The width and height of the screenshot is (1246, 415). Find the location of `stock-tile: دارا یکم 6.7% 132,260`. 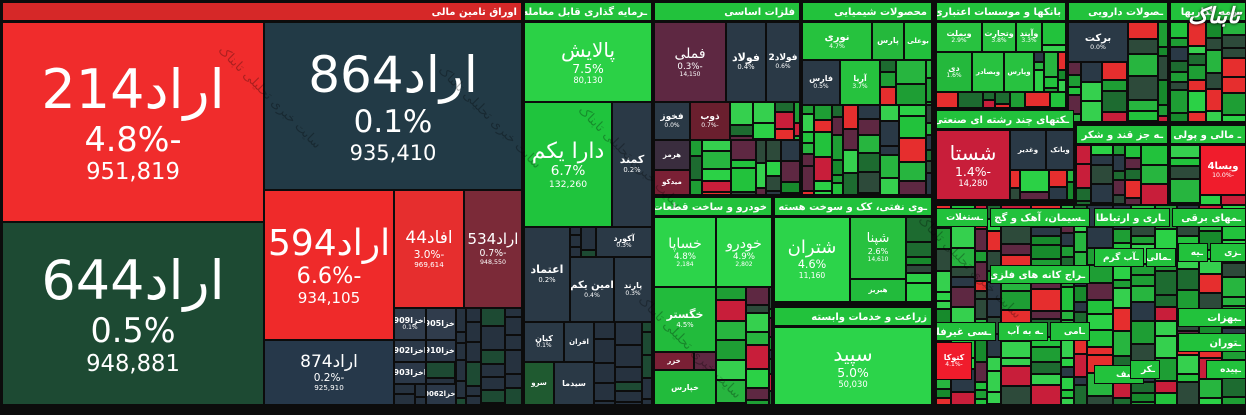

stock-tile: دارا یکم 6.7% 132,260 is located at coordinates (568, 164).